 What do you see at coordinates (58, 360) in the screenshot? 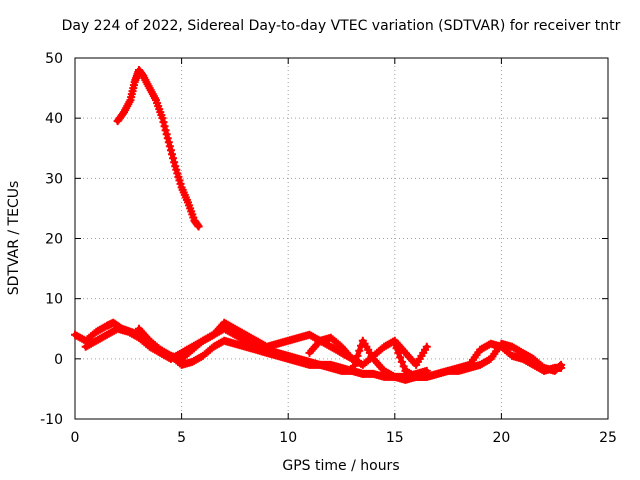
I see `y-tick-label: 0` at bounding box center [58, 360].